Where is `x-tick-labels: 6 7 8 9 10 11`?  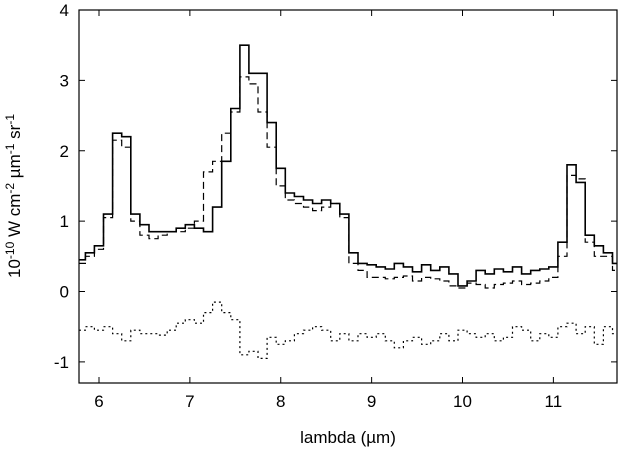 x-tick-labels: 6 7 8 9 10 11 is located at coordinates (328, 401).